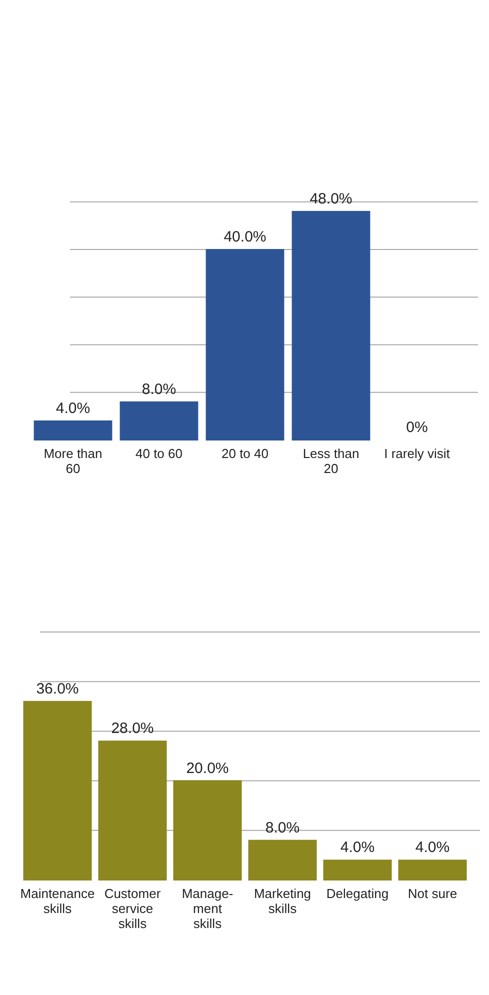 The width and height of the screenshot is (489, 995). I want to click on x-tick-label: 40 to 60, so click(159, 453).